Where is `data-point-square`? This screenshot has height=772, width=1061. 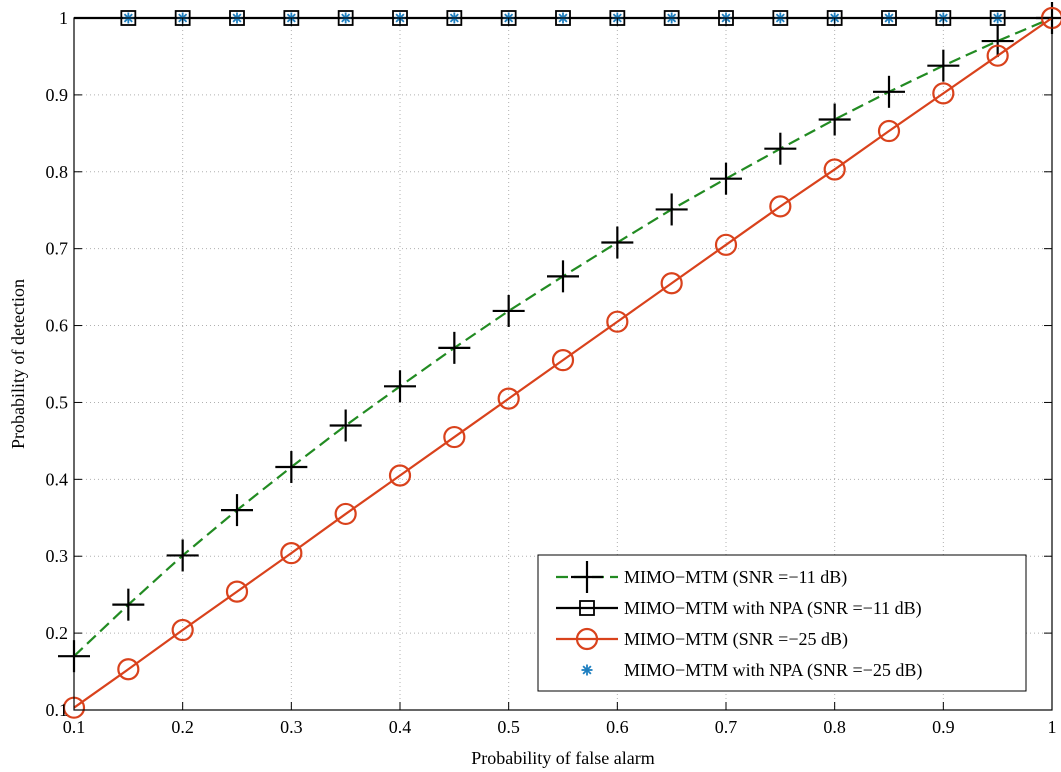 data-point-square is located at coordinates (587, 608).